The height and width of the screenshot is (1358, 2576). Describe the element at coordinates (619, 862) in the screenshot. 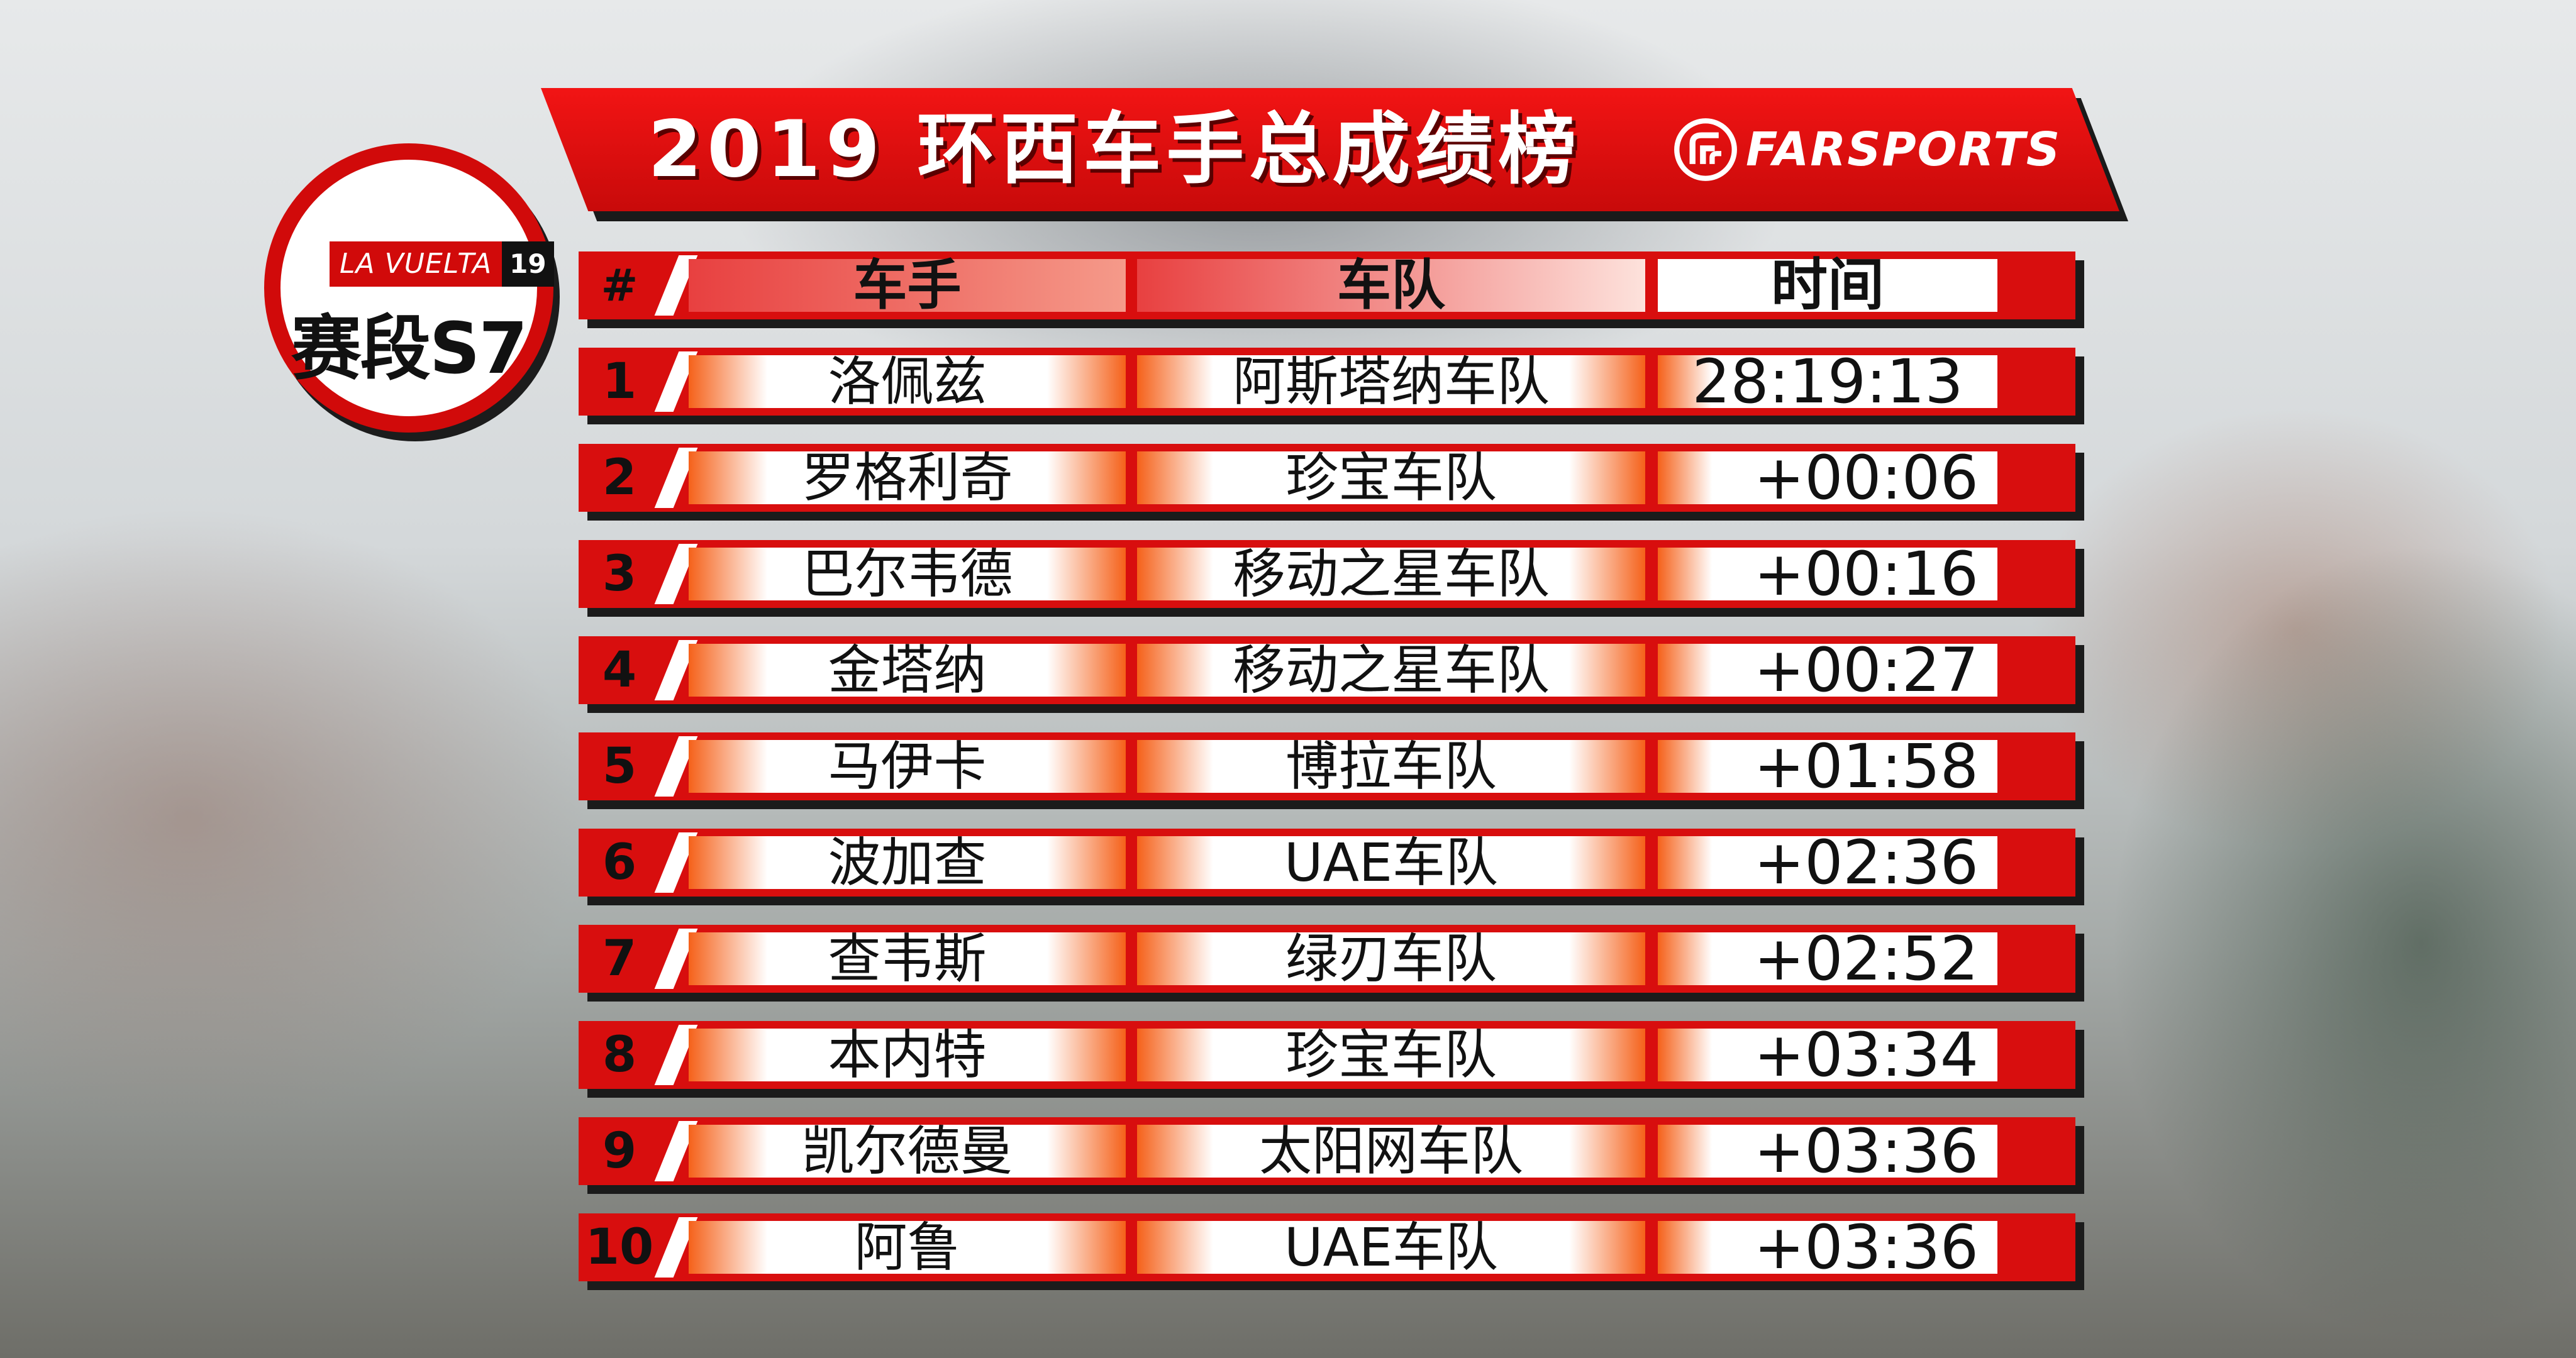

I see `rank-cell: 6` at that location.